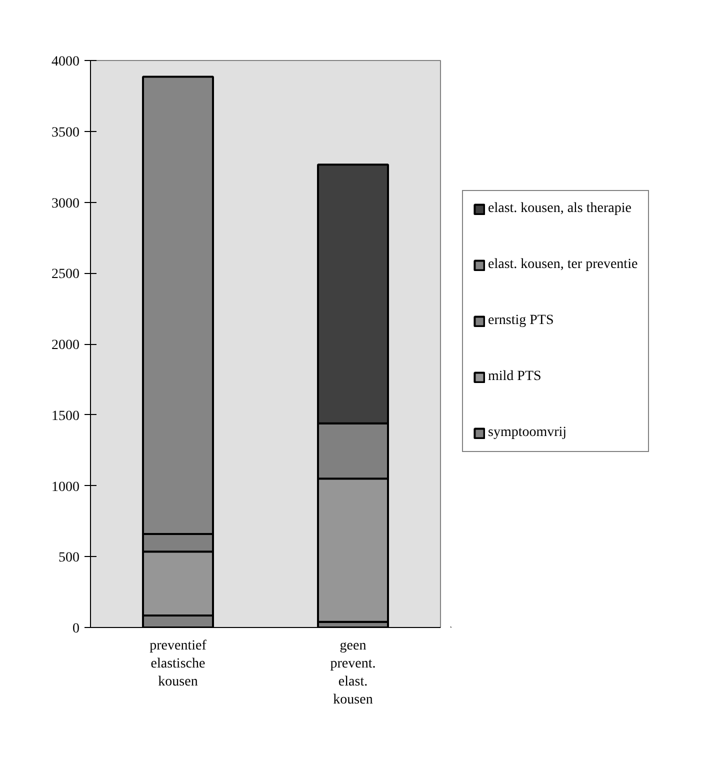  I want to click on legend-label: symptoomvrij, so click(527, 433).